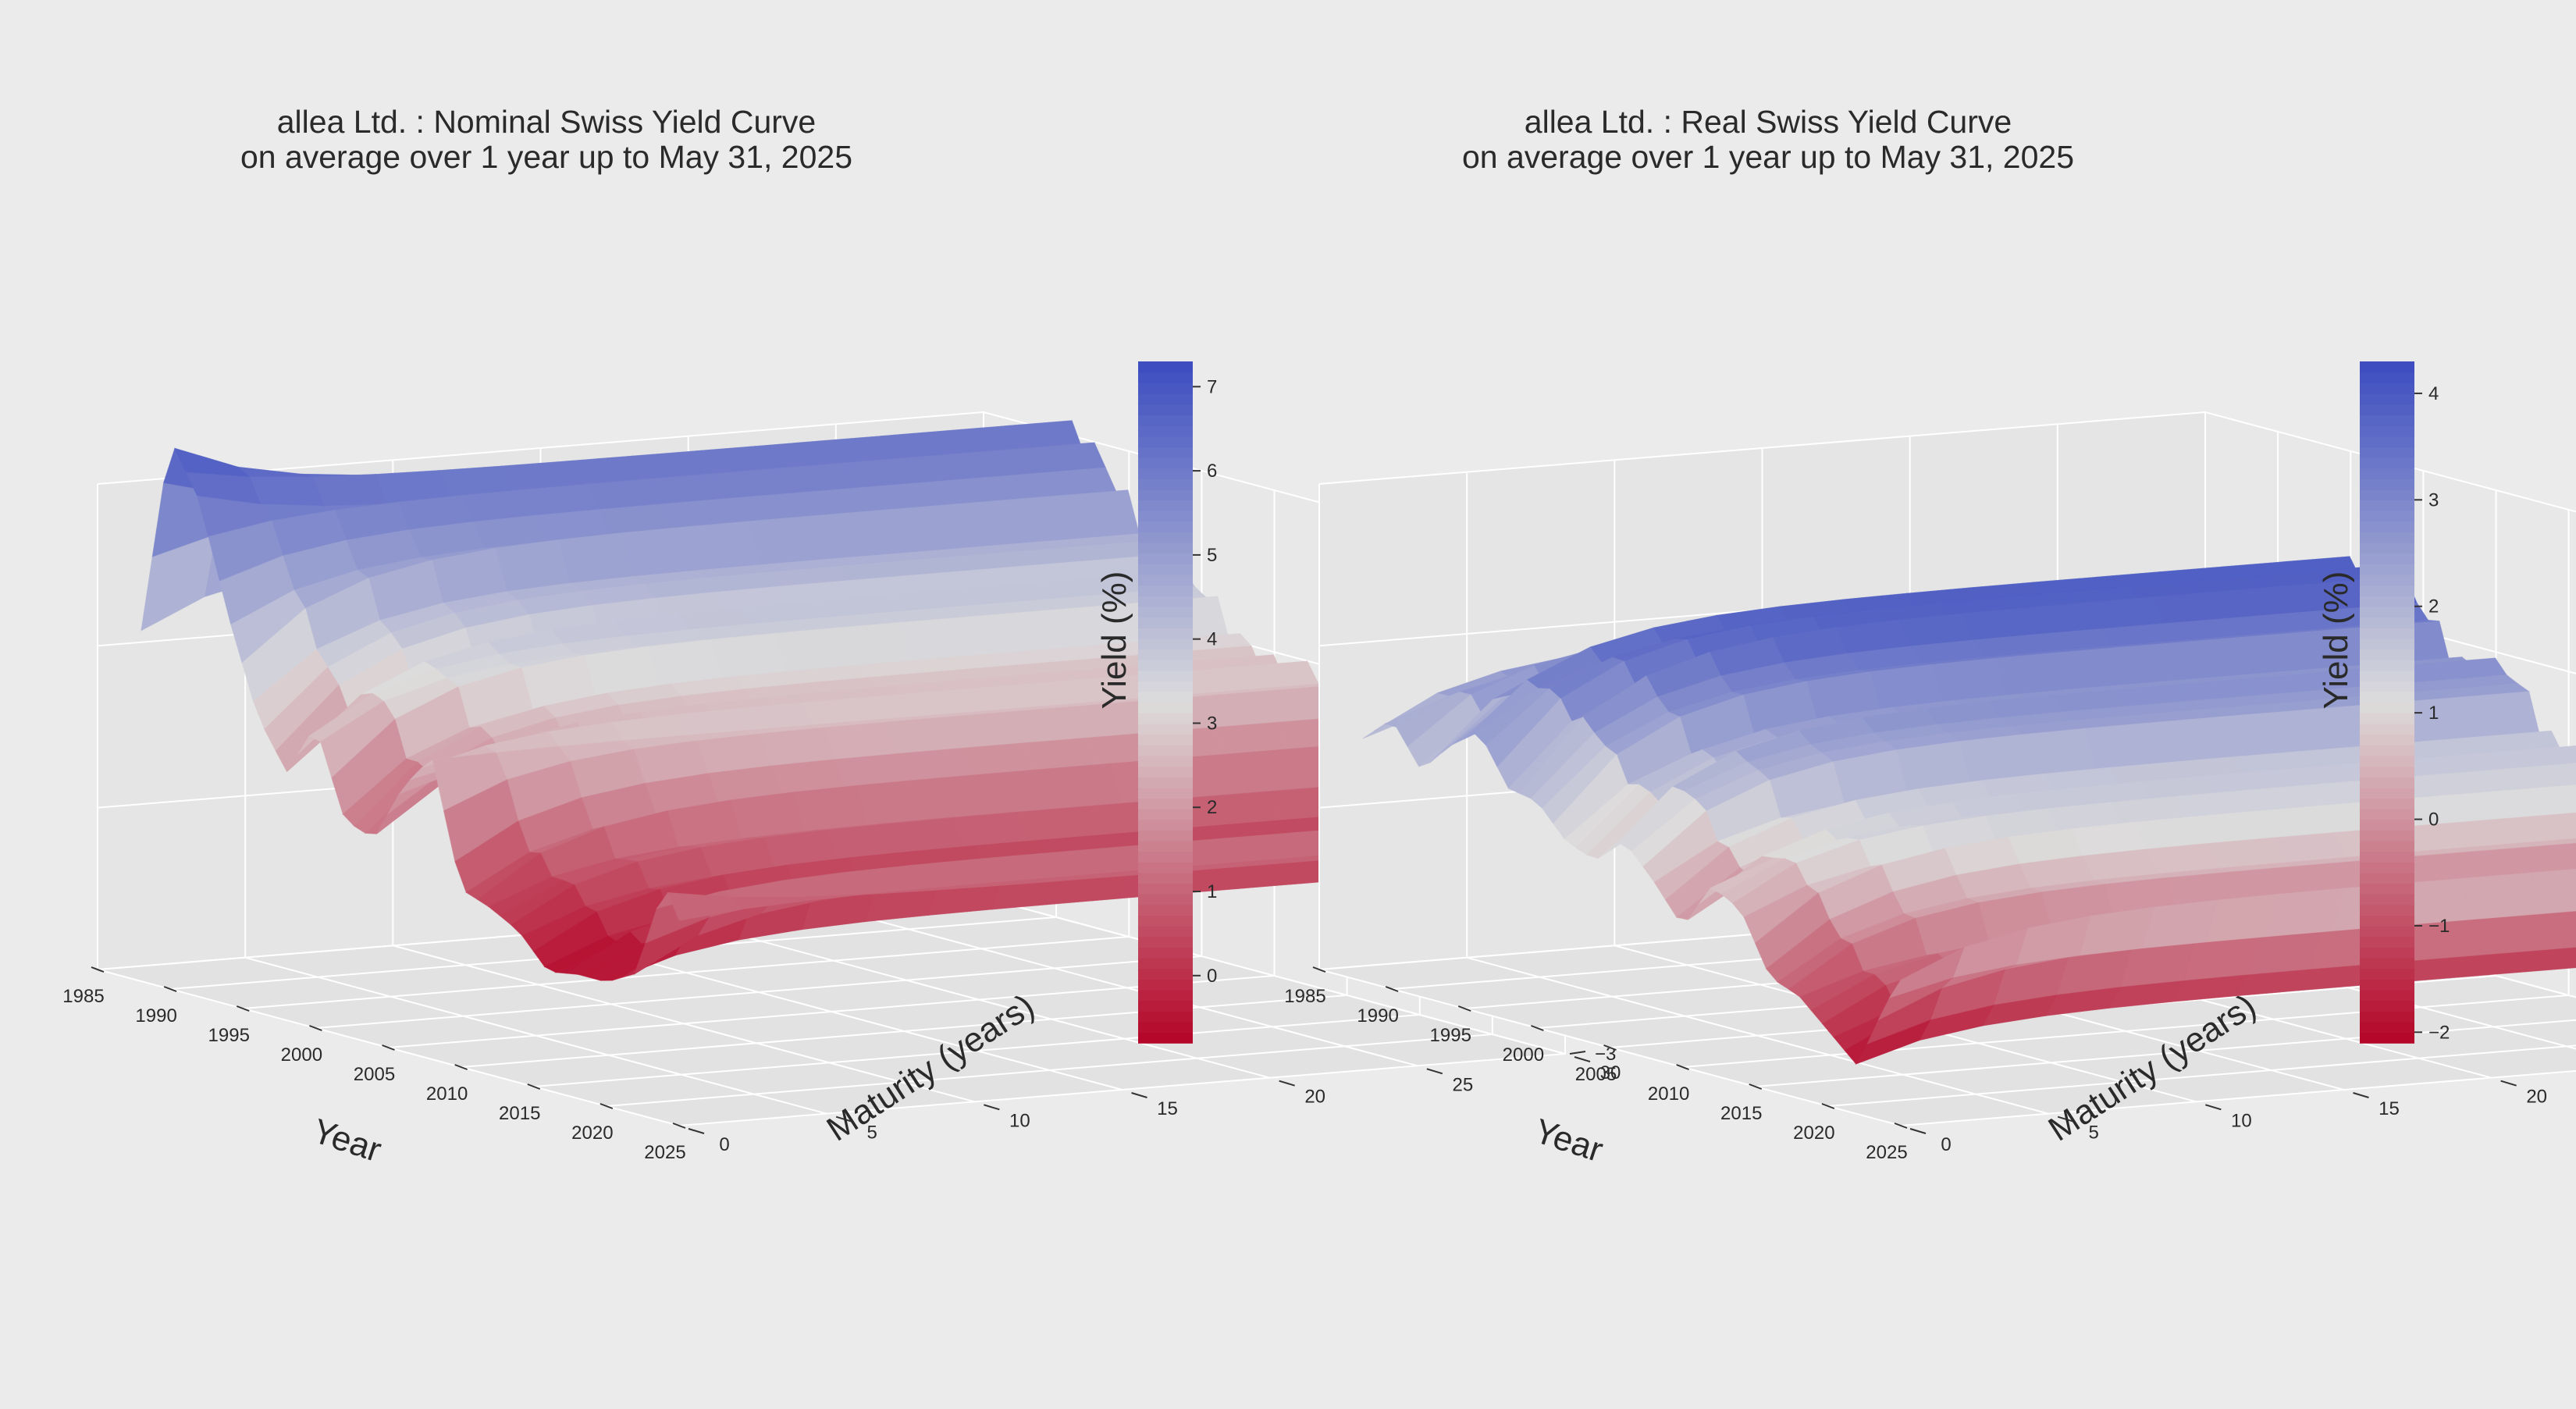 Image resolution: width=2576 pixels, height=1409 pixels. What do you see at coordinates (1462, 1084) in the screenshot?
I see `y-tick-label: 25` at bounding box center [1462, 1084].